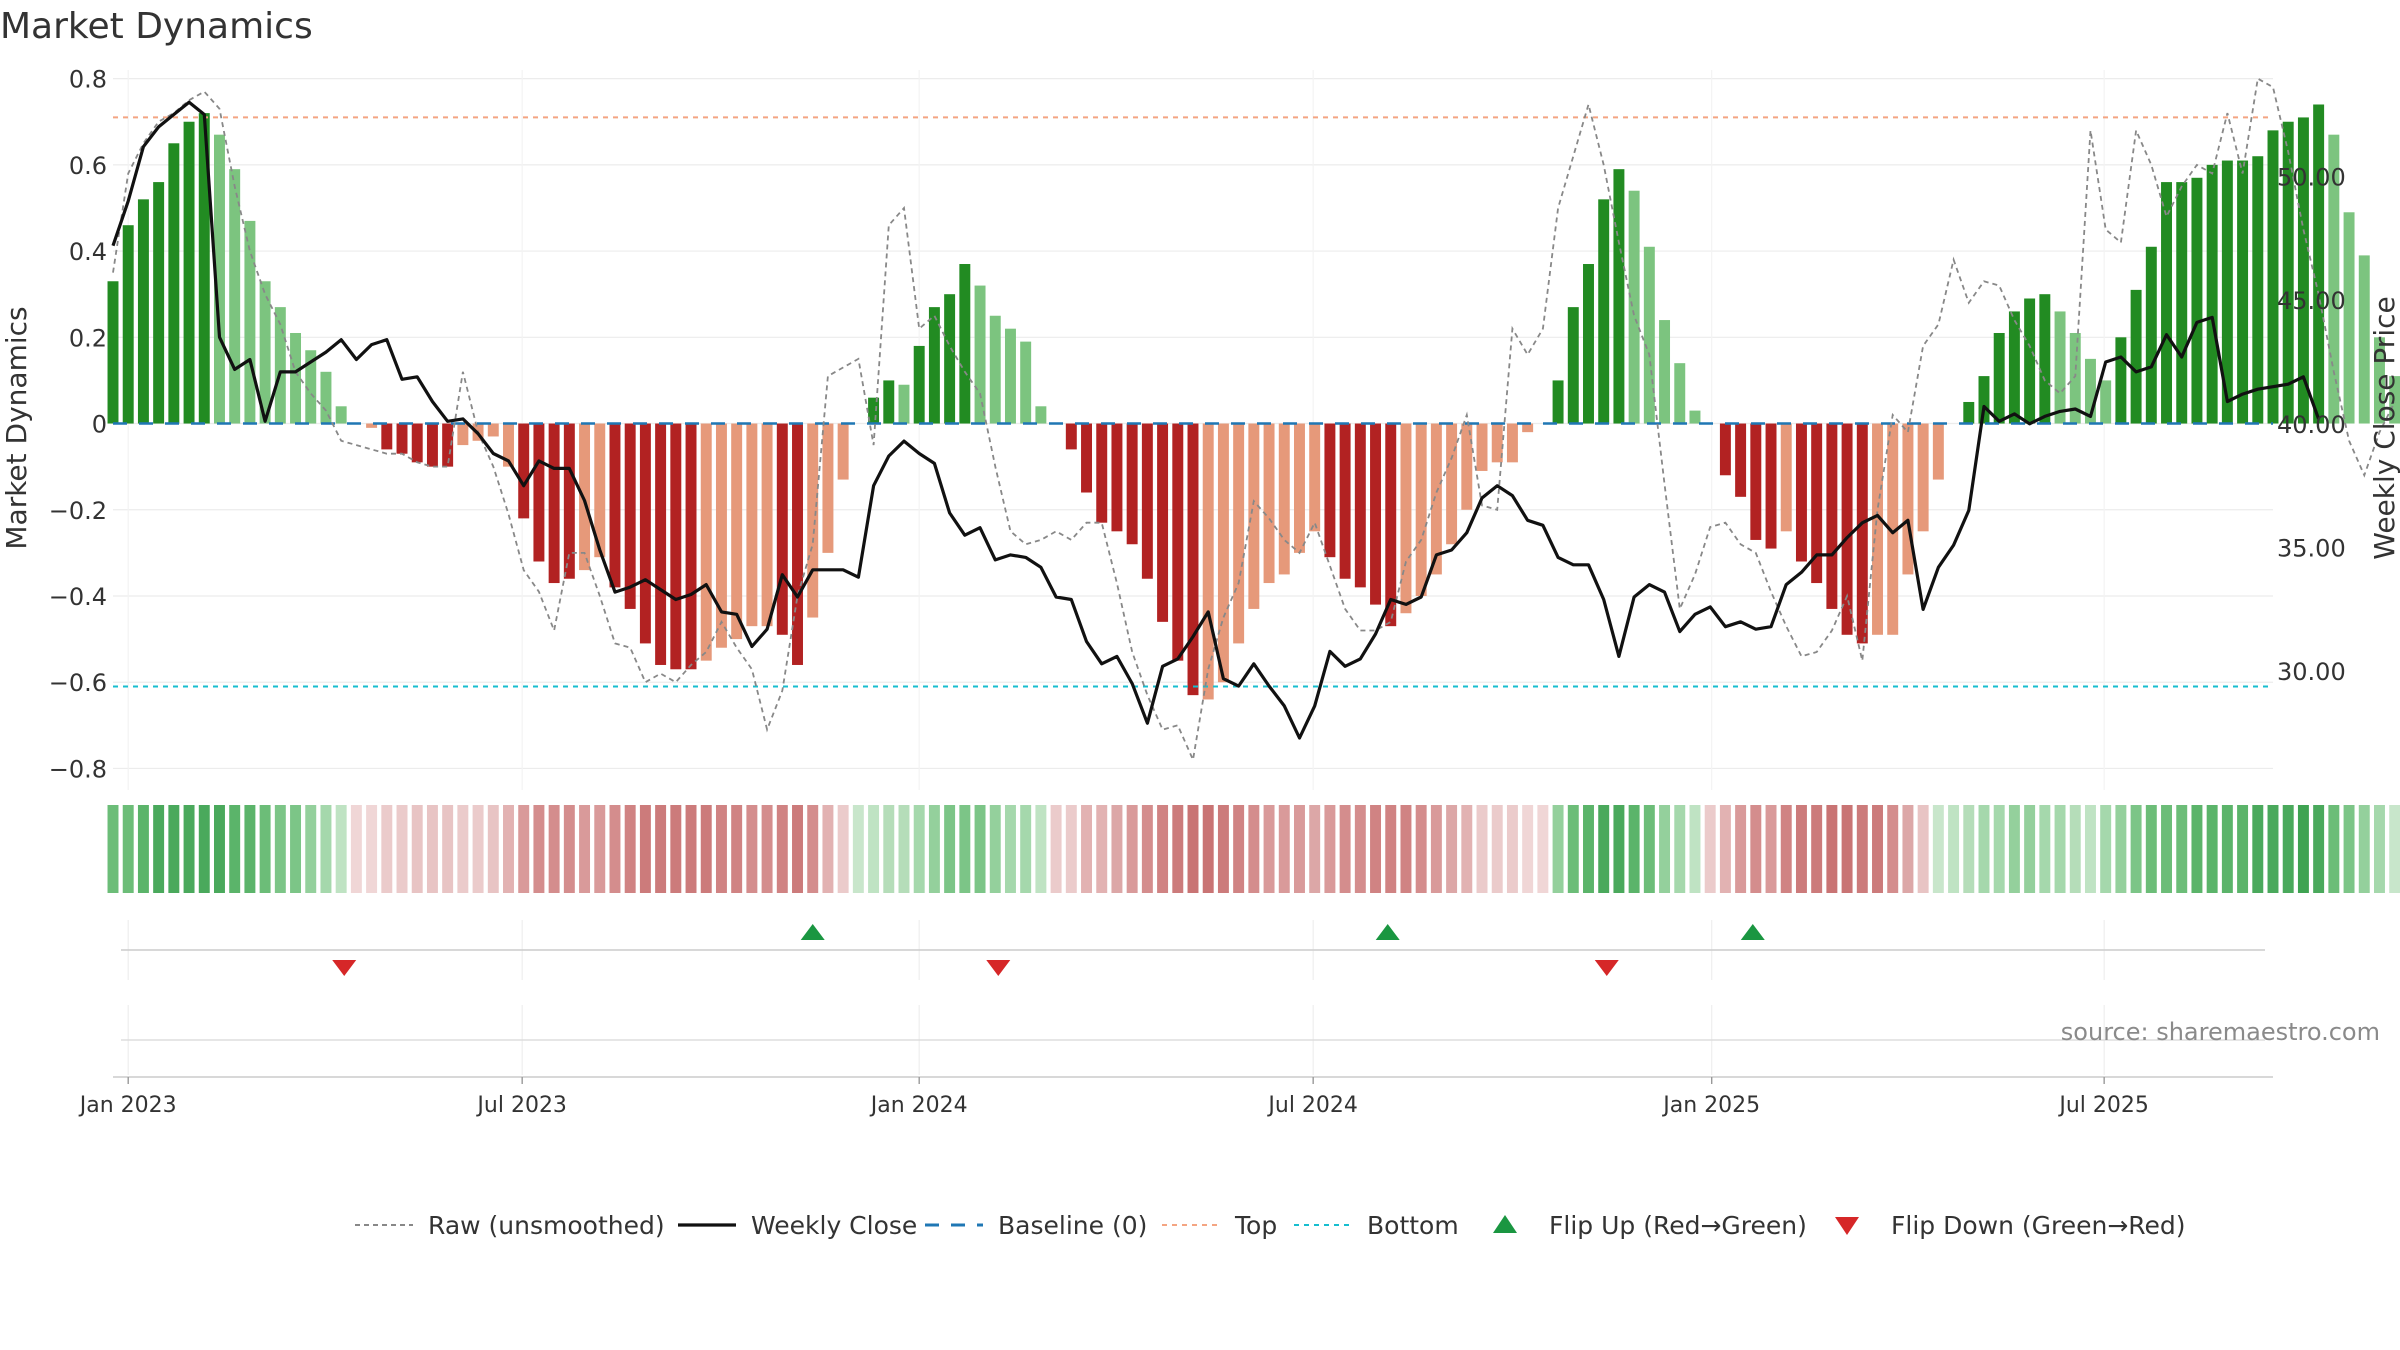  Describe the element at coordinates (2103, 1105) in the screenshot. I see `x-tick-label: Jul 2025` at that location.